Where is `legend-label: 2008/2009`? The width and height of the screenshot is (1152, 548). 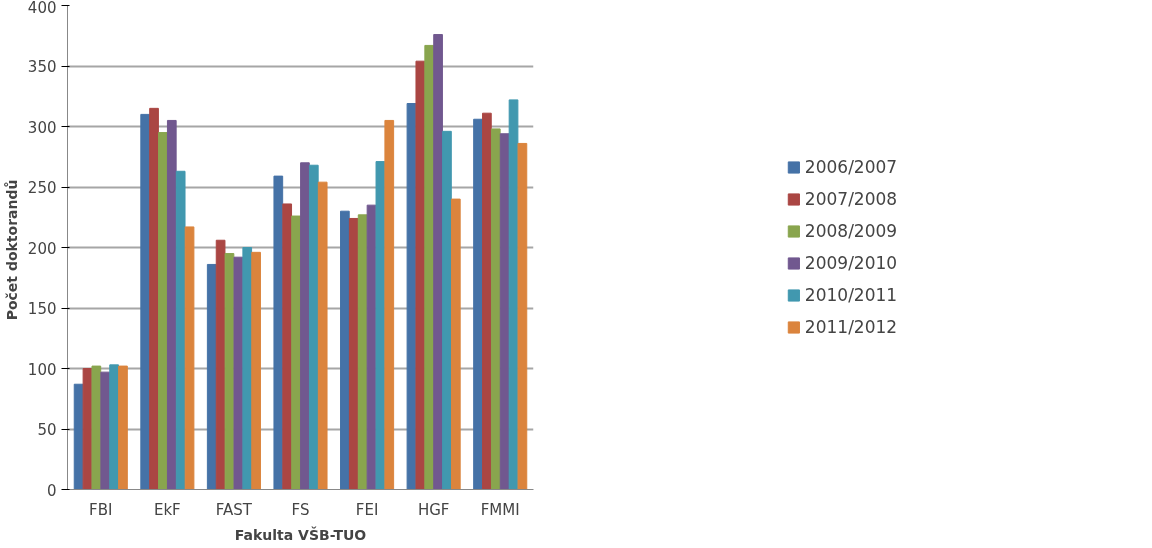 legend-label: 2008/2009 is located at coordinates (851, 231).